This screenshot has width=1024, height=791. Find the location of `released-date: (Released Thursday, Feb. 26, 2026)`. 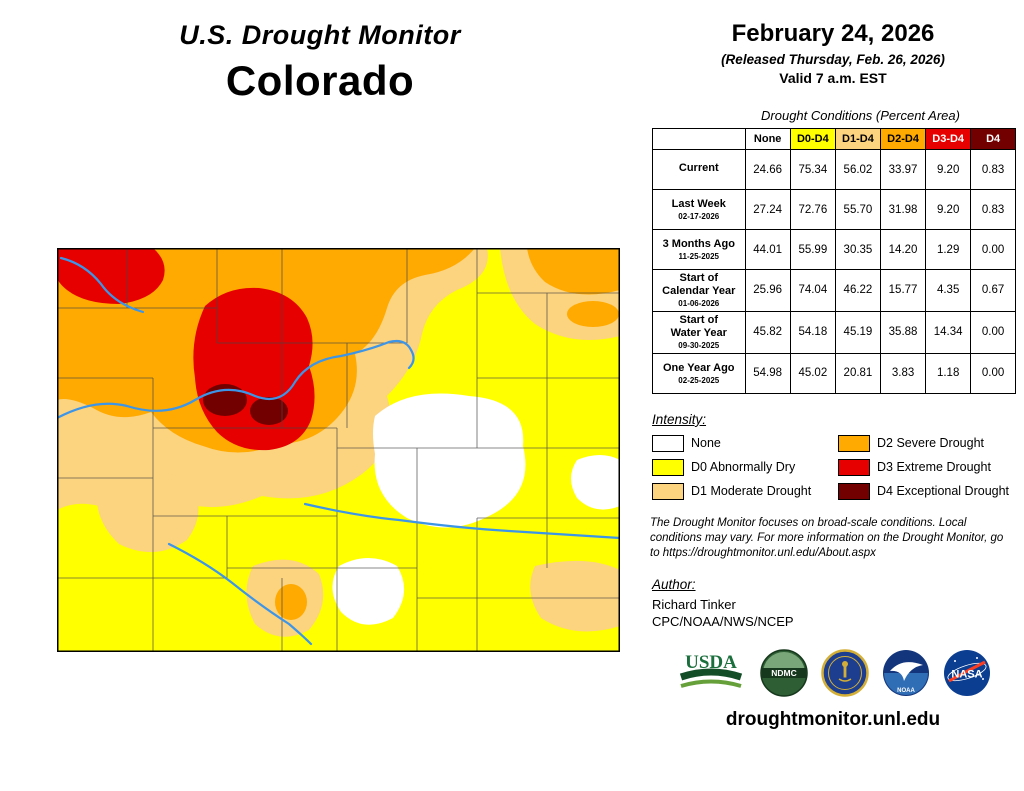

released-date: (Released Thursday, Feb. 26, 2026) is located at coordinates (833, 59).